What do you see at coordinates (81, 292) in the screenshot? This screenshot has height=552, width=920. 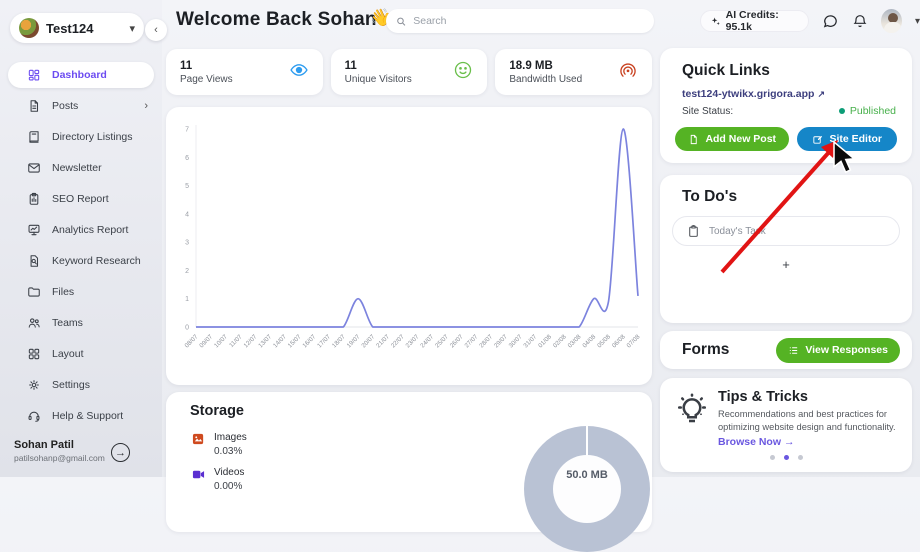 I see `sidebar-item-files: Files` at bounding box center [81, 292].